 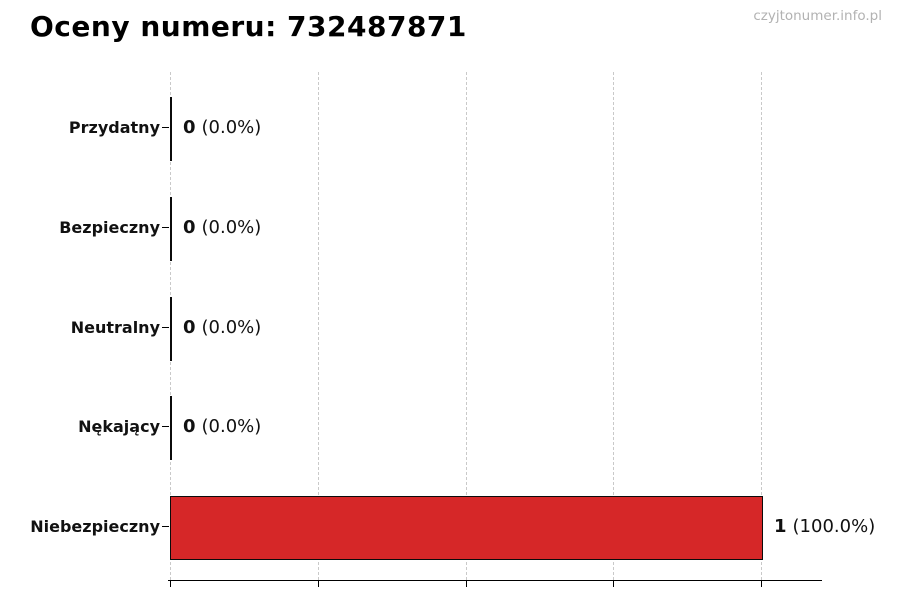 What do you see at coordinates (109, 227) in the screenshot?
I see `category-label: Bezpieczny` at bounding box center [109, 227].